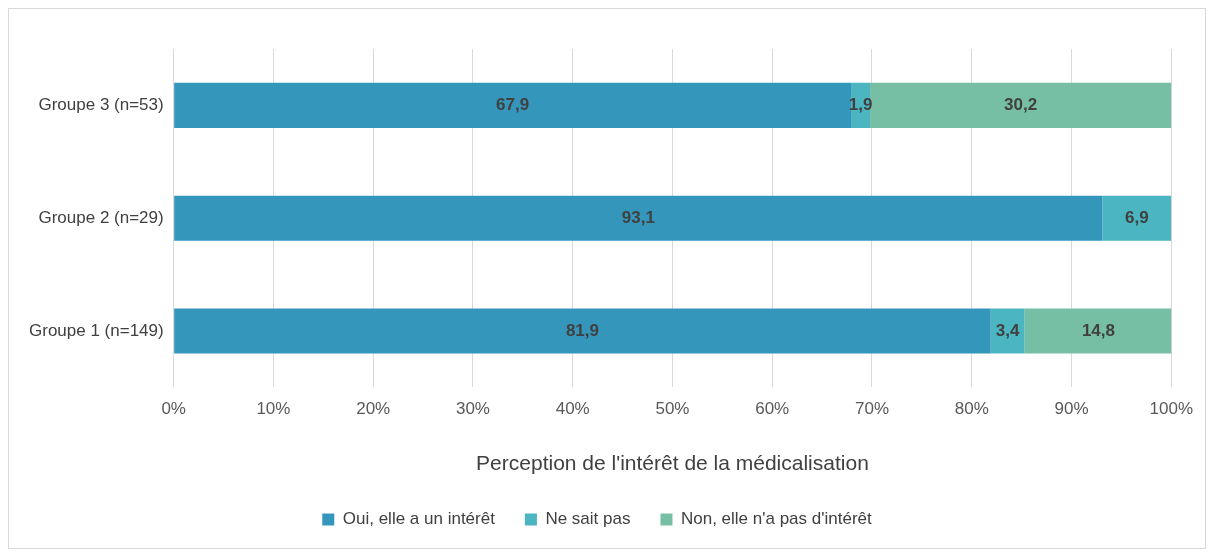 This screenshot has width=1214, height=557. Describe the element at coordinates (672, 409) in the screenshot. I see `x-tick-label: 50%` at that location.